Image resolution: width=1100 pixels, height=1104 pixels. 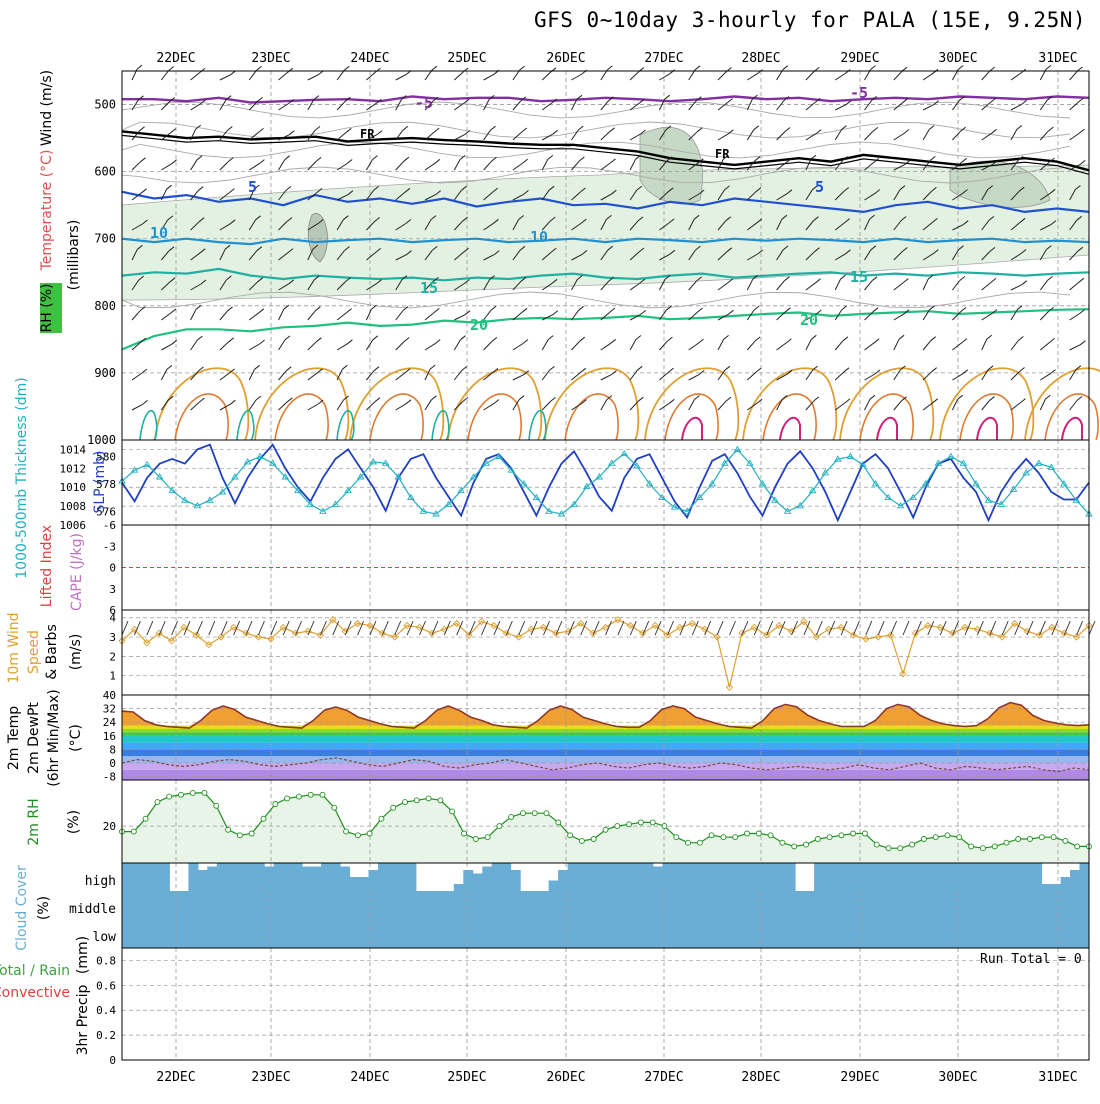 What do you see at coordinates (202, 404) in the screenshot?
I see `boundary-layer-contour` at bounding box center [202, 404].